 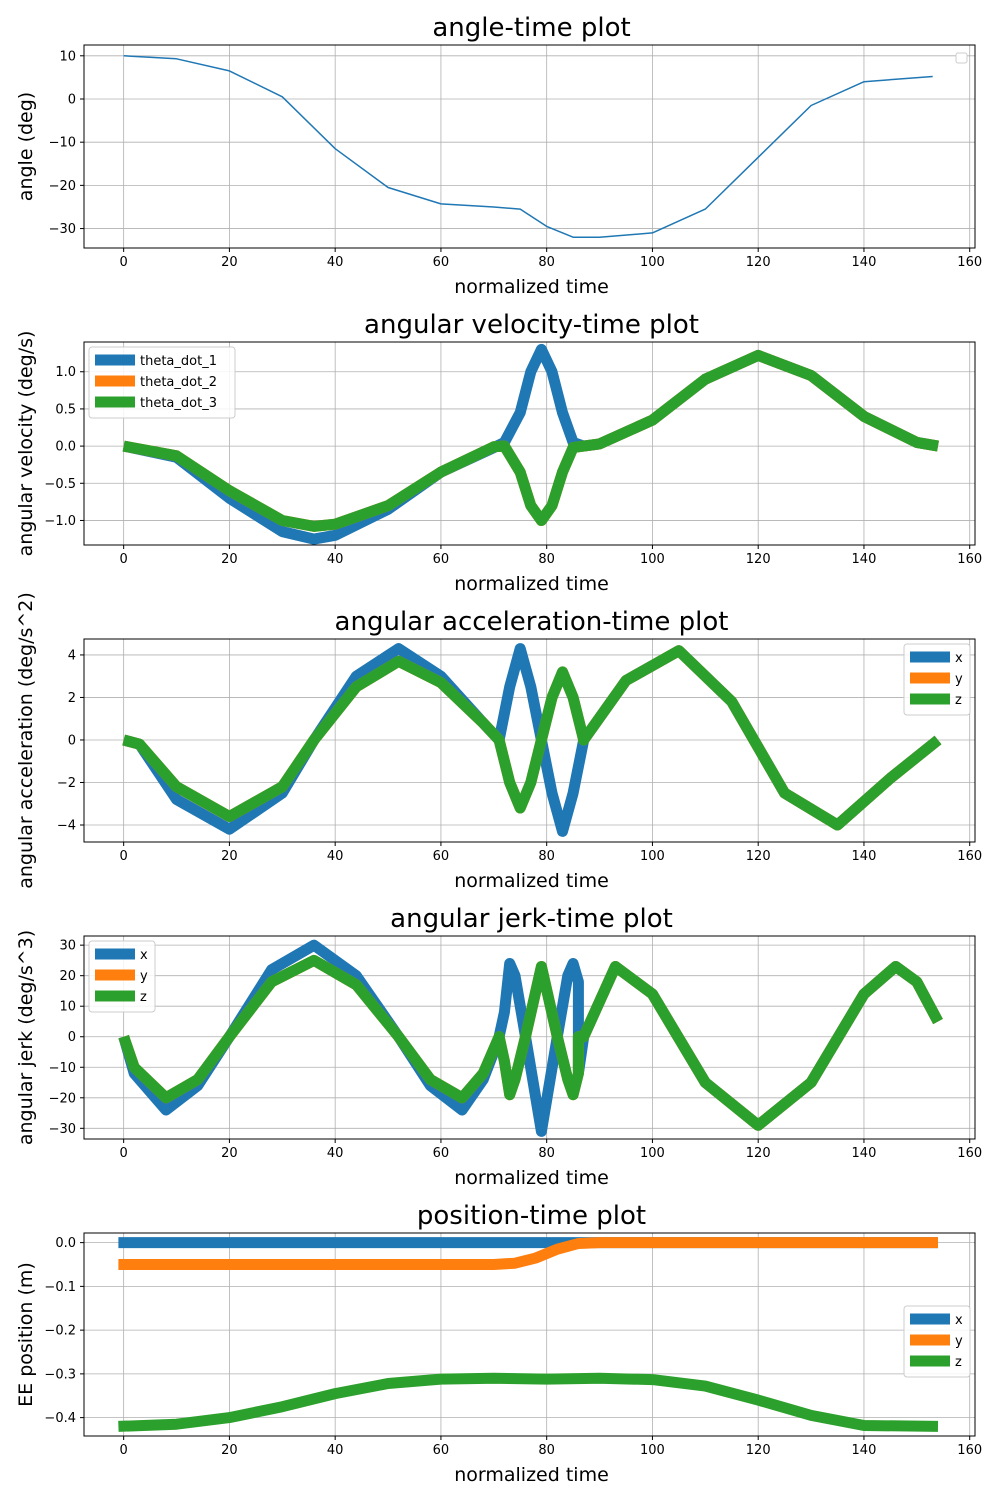 I want to click on y-tick-label: −0.2, so click(x=60, y=1331).